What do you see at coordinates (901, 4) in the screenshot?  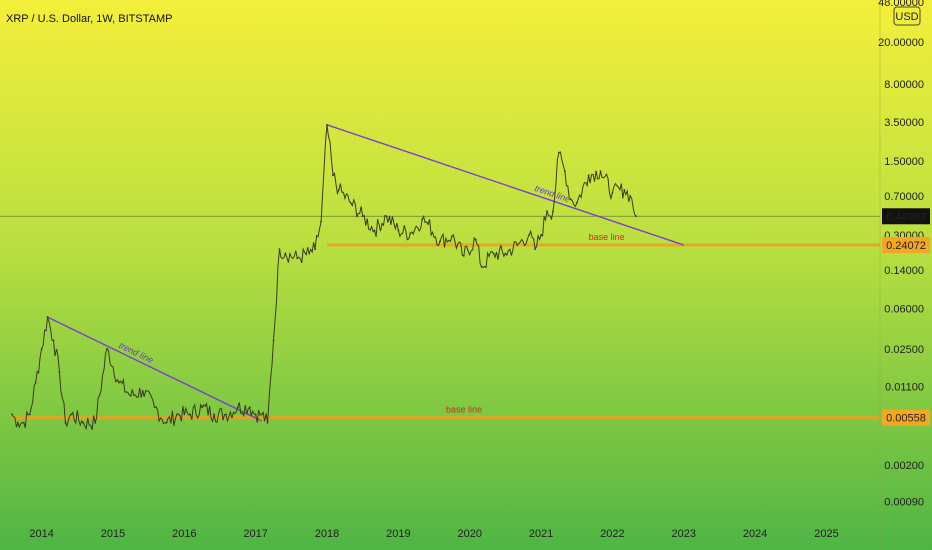 I see `y-tick-label: 48.00000` at bounding box center [901, 4].